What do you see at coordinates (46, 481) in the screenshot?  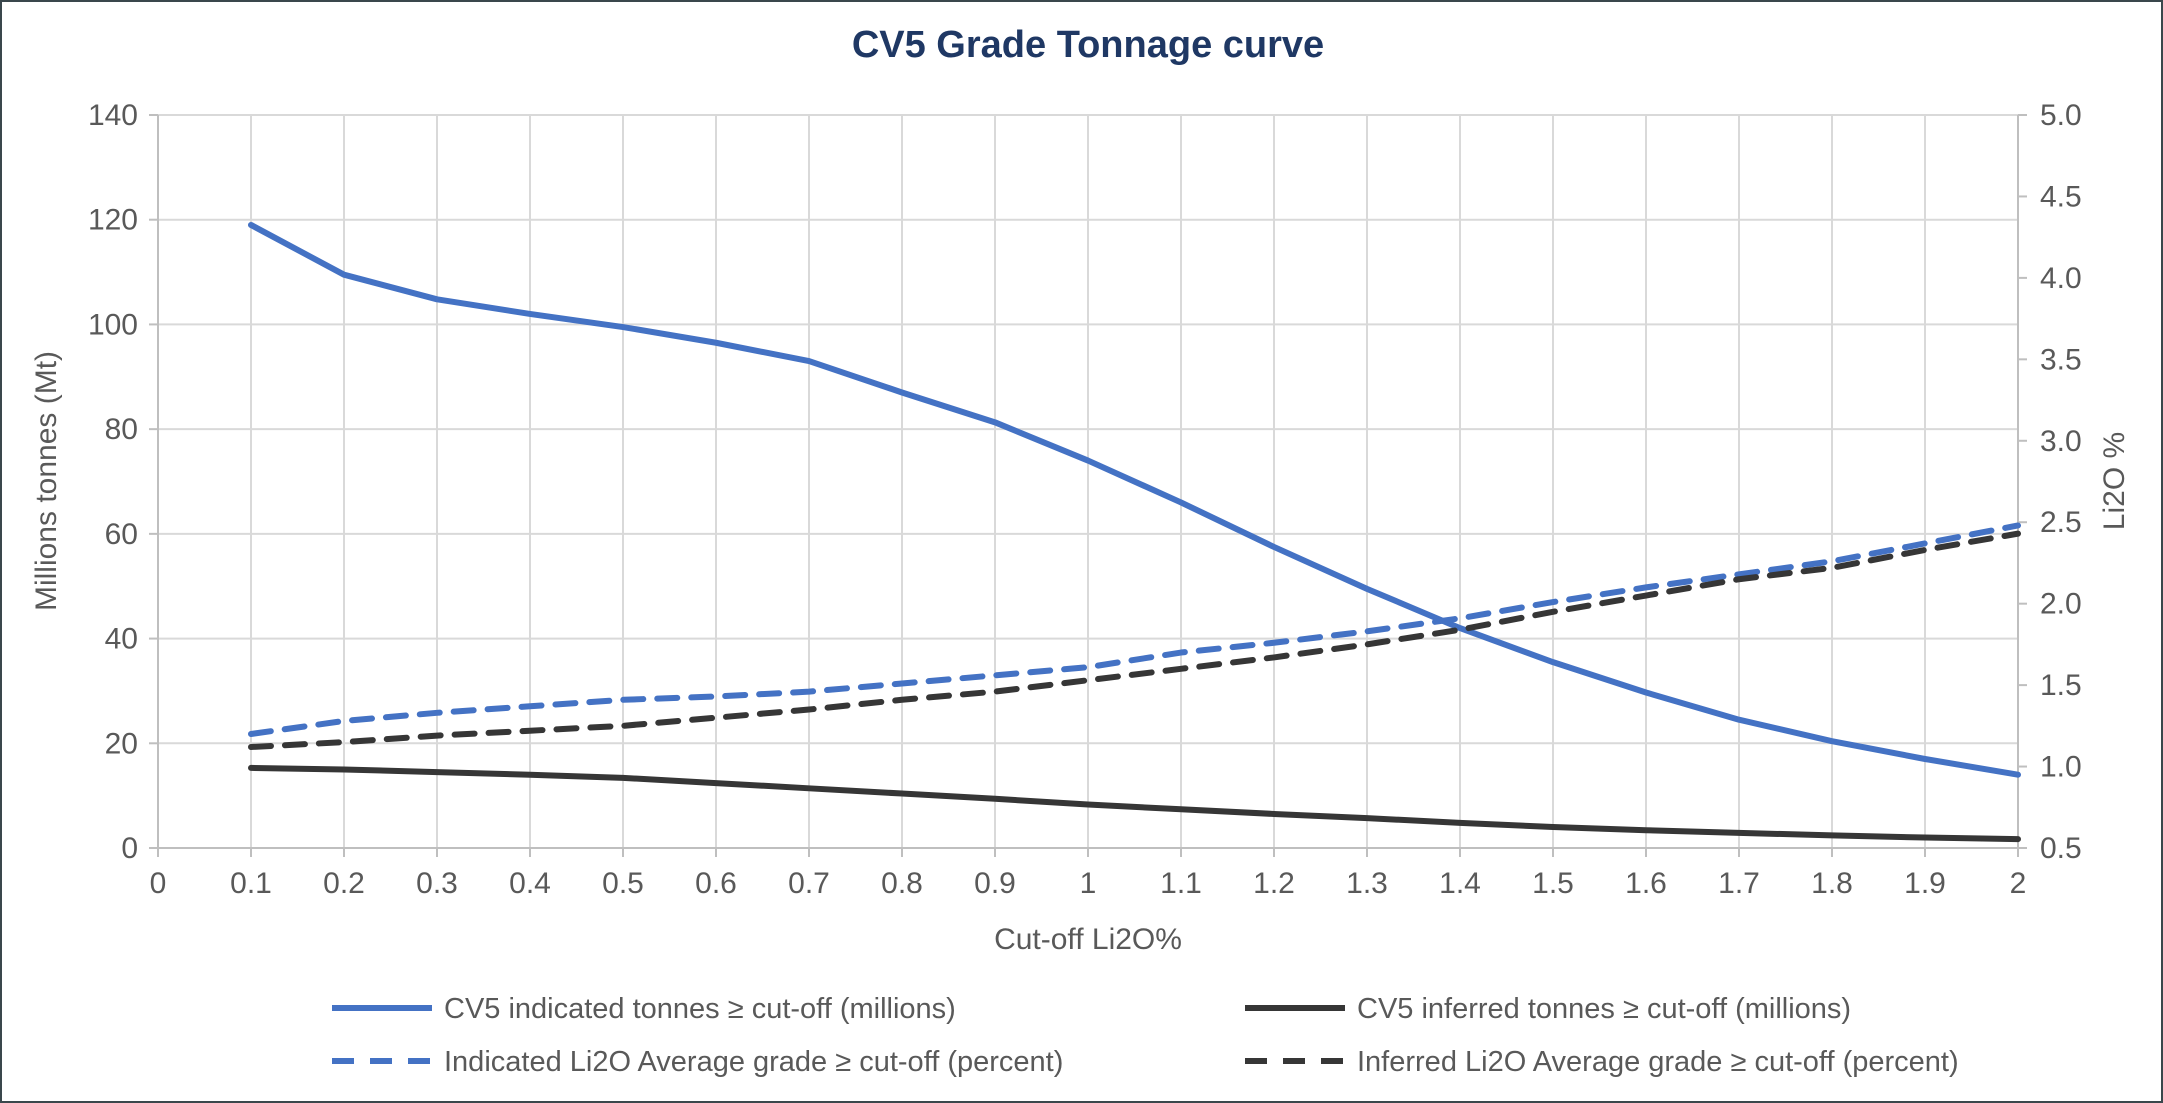 I see `left-y-axis-title: Millions tonnes (Mt)` at bounding box center [46, 481].